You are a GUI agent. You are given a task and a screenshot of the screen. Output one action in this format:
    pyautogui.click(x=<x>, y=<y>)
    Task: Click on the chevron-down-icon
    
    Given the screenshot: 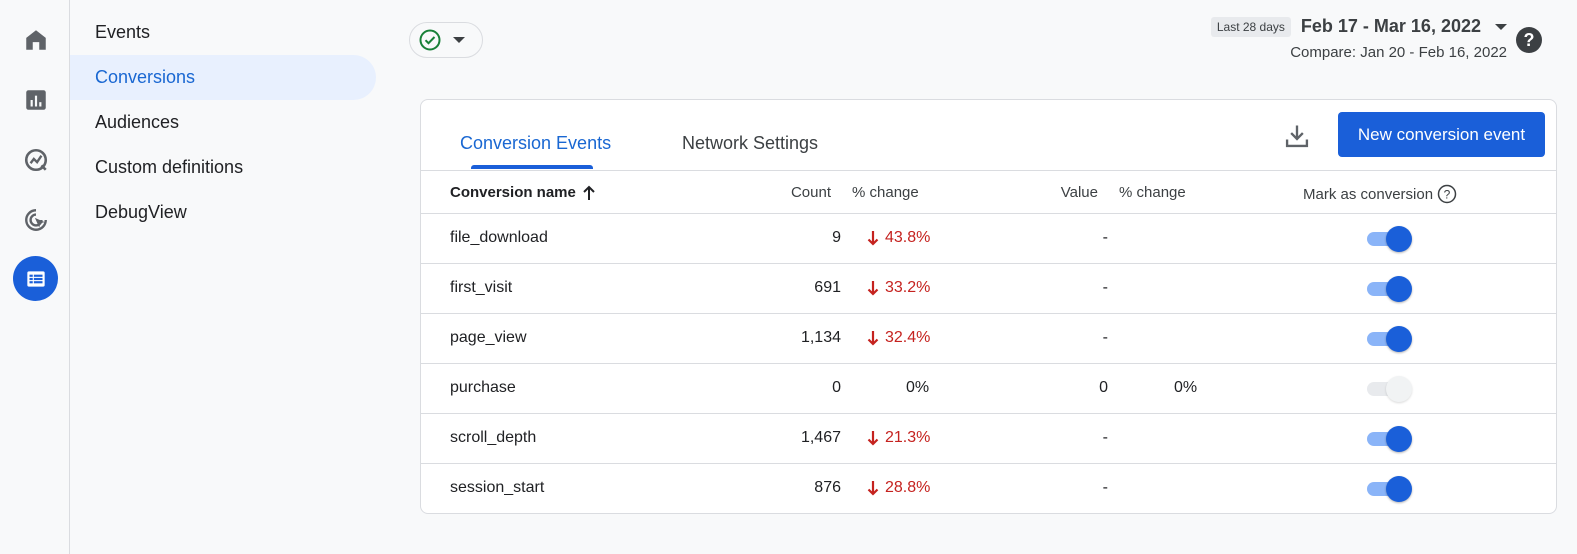 What is the action you would take?
    pyautogui.click(x=459, y=40)
    